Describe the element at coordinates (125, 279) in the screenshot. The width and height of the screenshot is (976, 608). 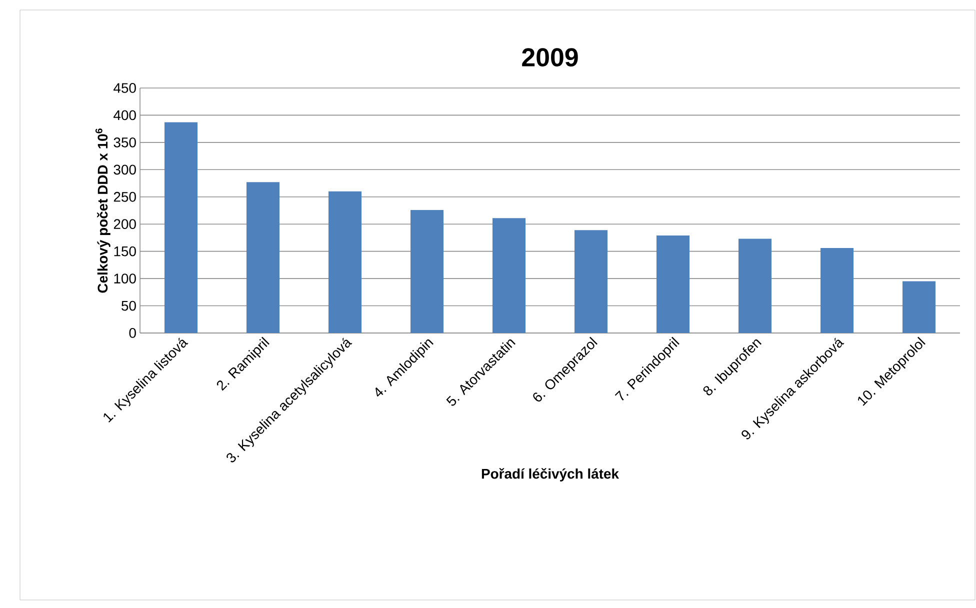
I see `y-tick-label: 100` at that location.